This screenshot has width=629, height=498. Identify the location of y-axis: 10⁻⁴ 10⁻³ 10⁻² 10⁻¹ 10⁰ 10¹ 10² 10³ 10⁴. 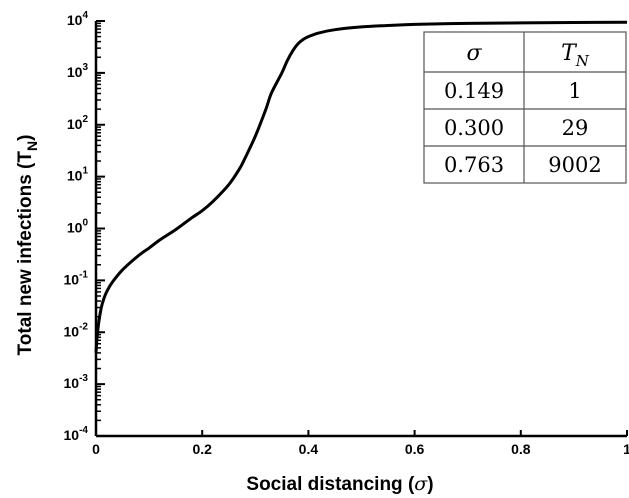
(84, 226).